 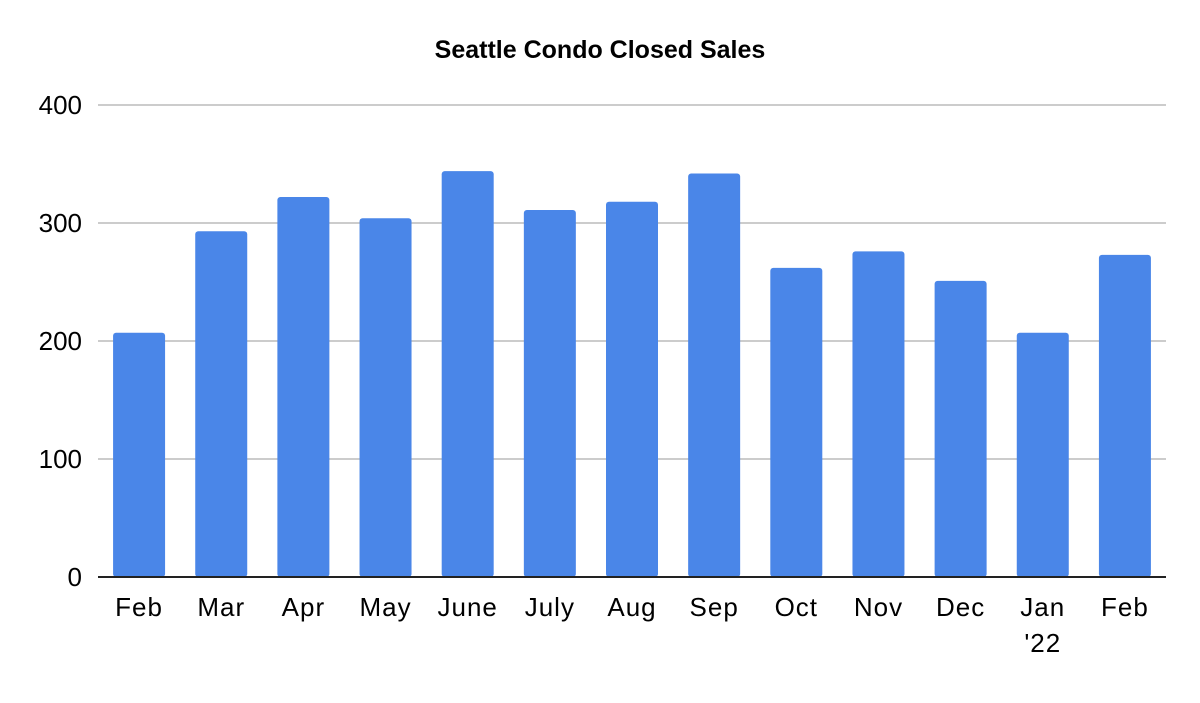 I want to click on y-tick-label: 300, so click(x=60, y=223).